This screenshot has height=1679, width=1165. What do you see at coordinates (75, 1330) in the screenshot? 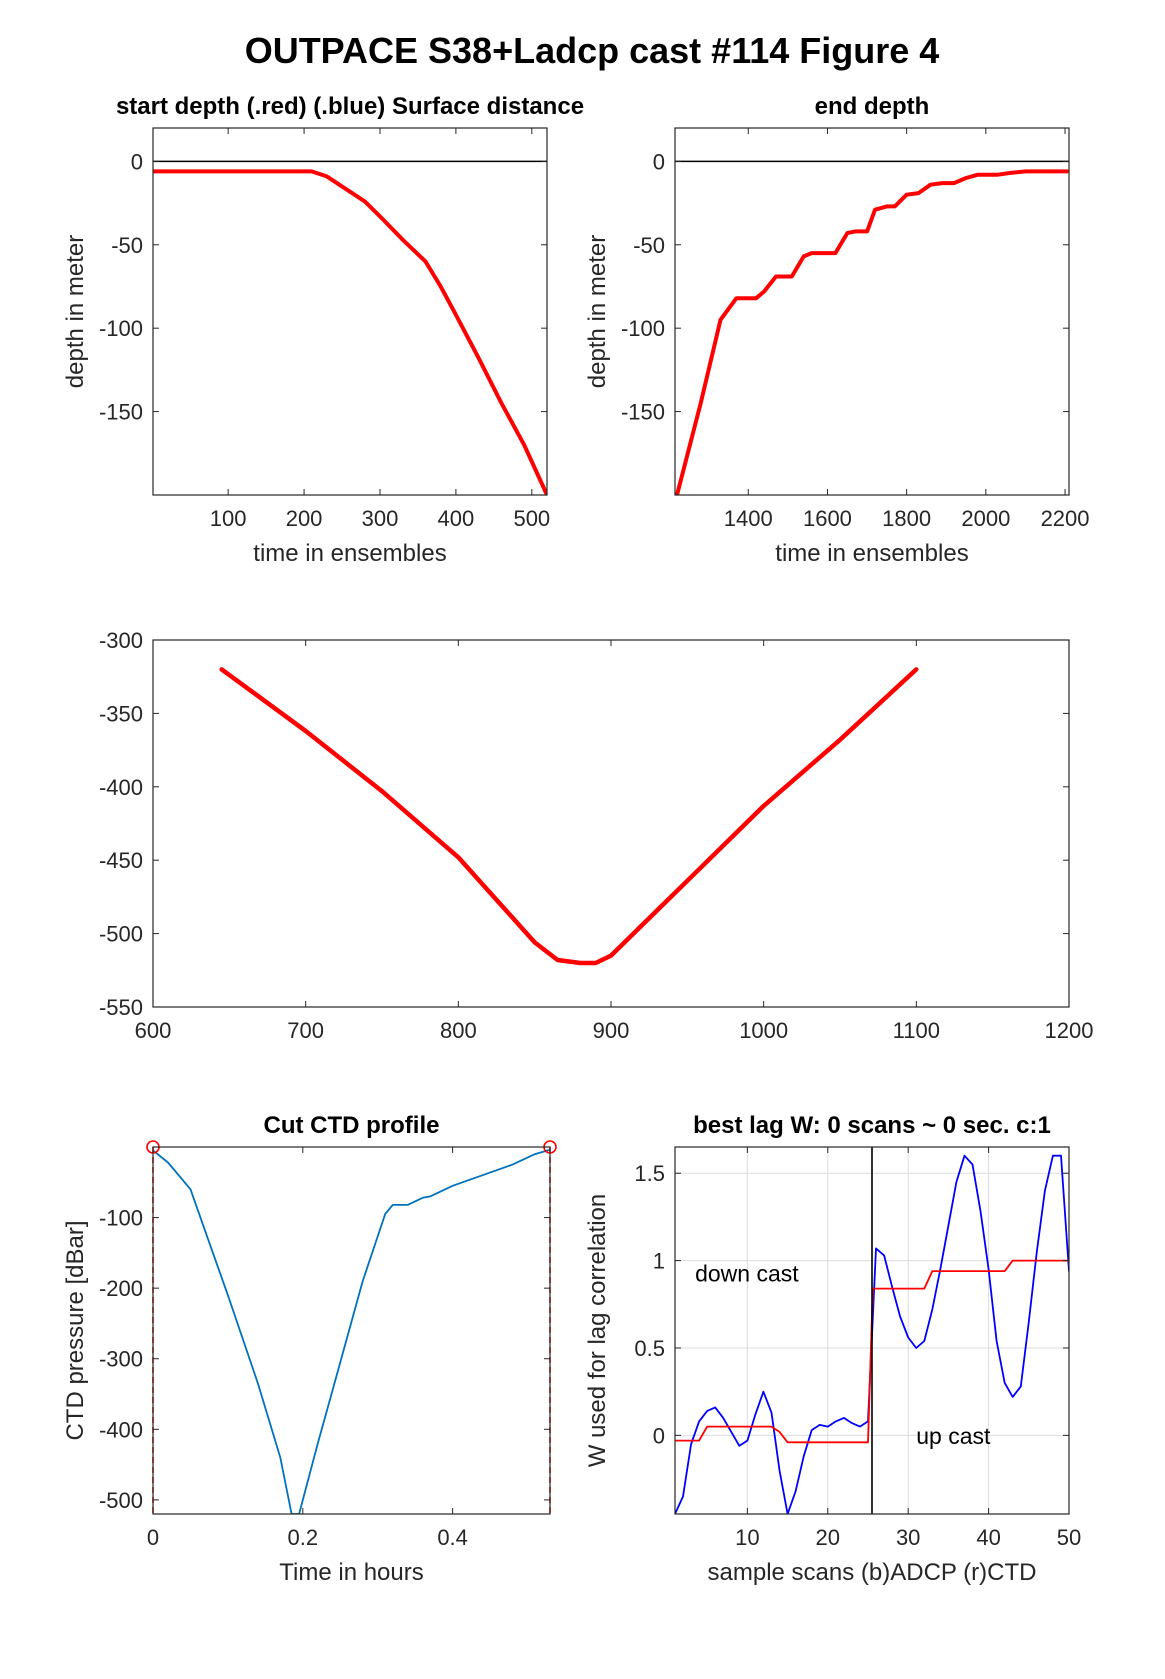
I see `y-axis-label: CTD pressure [dBar]` at bounding box center [75, 1330].